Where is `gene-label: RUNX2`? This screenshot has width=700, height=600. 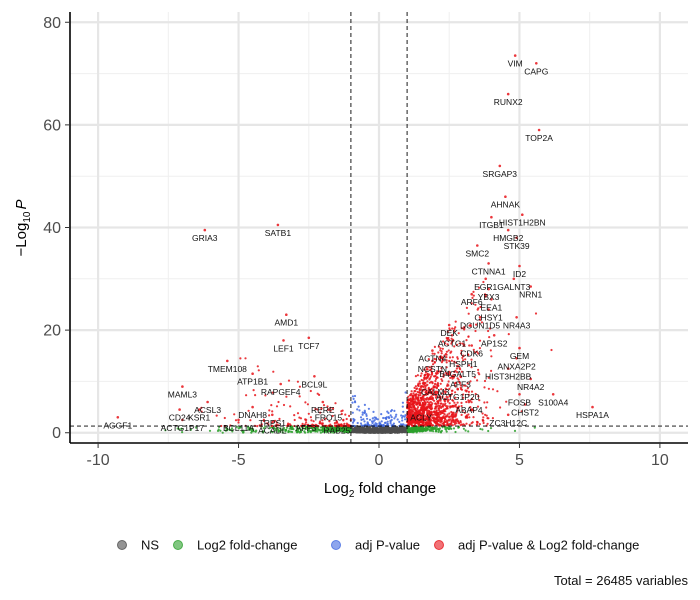
gene-label: RUNX2 is located at coordinates (508, 102).